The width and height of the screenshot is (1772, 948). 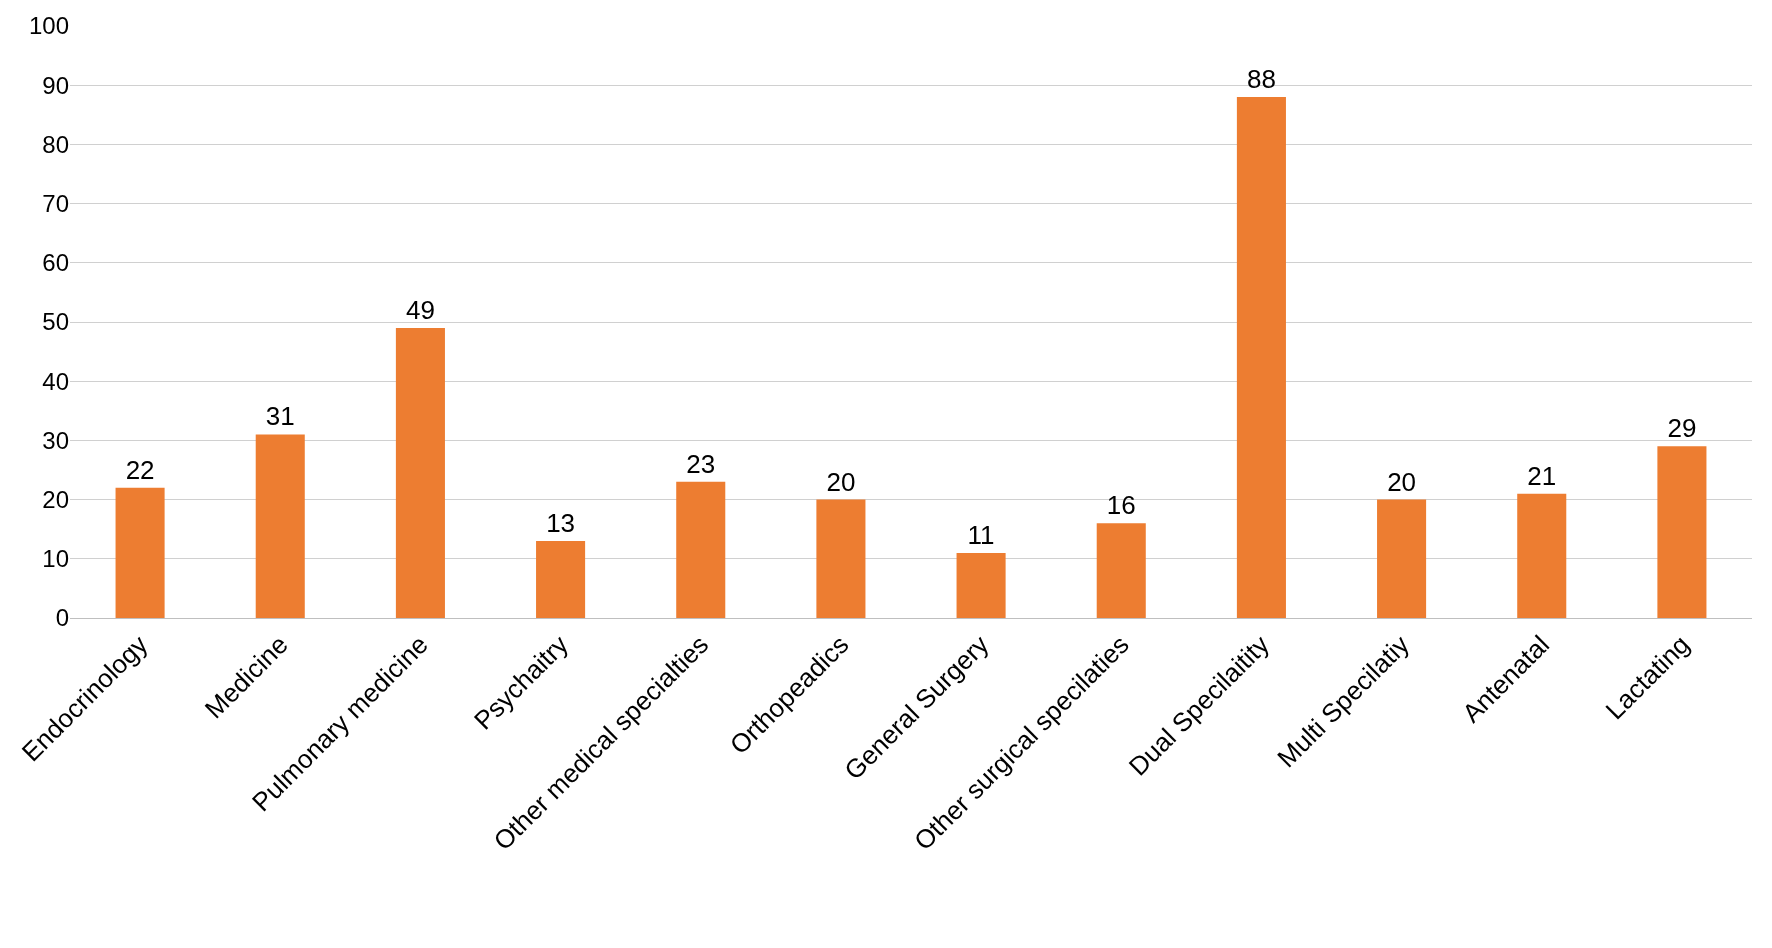 What do you see at coordinates (55, 381) in the screenshot?
I see `y-tick-label: 40` at bounding box center [55, 381].